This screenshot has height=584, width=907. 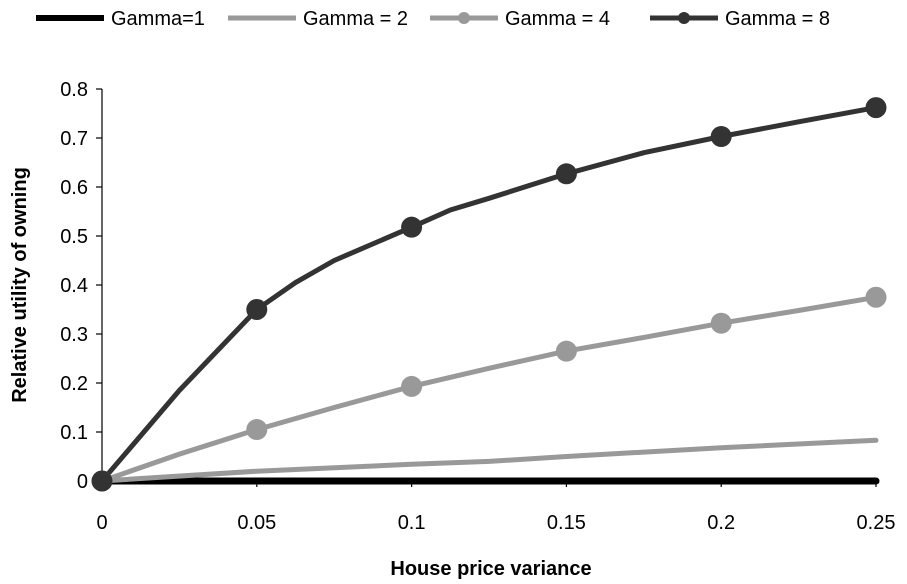 I want to click on y-axis-ticks: 0 0.1 0.2 0.3 0.4 0.5 0.6 0.7 0.8, so click(x=81, y=286).